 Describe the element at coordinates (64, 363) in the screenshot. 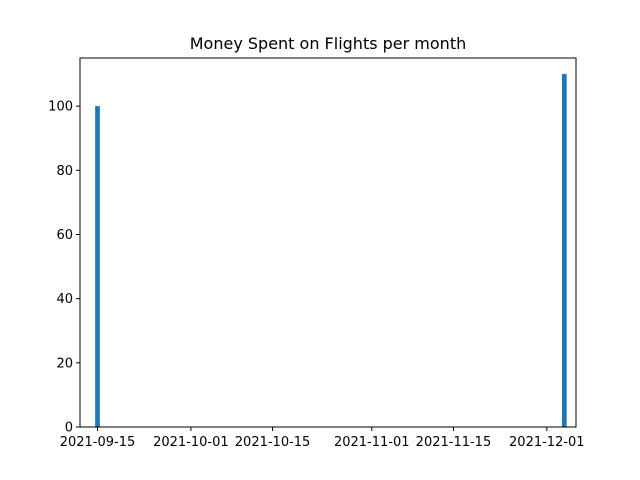

I see `y-tick-label: 20` at that location.